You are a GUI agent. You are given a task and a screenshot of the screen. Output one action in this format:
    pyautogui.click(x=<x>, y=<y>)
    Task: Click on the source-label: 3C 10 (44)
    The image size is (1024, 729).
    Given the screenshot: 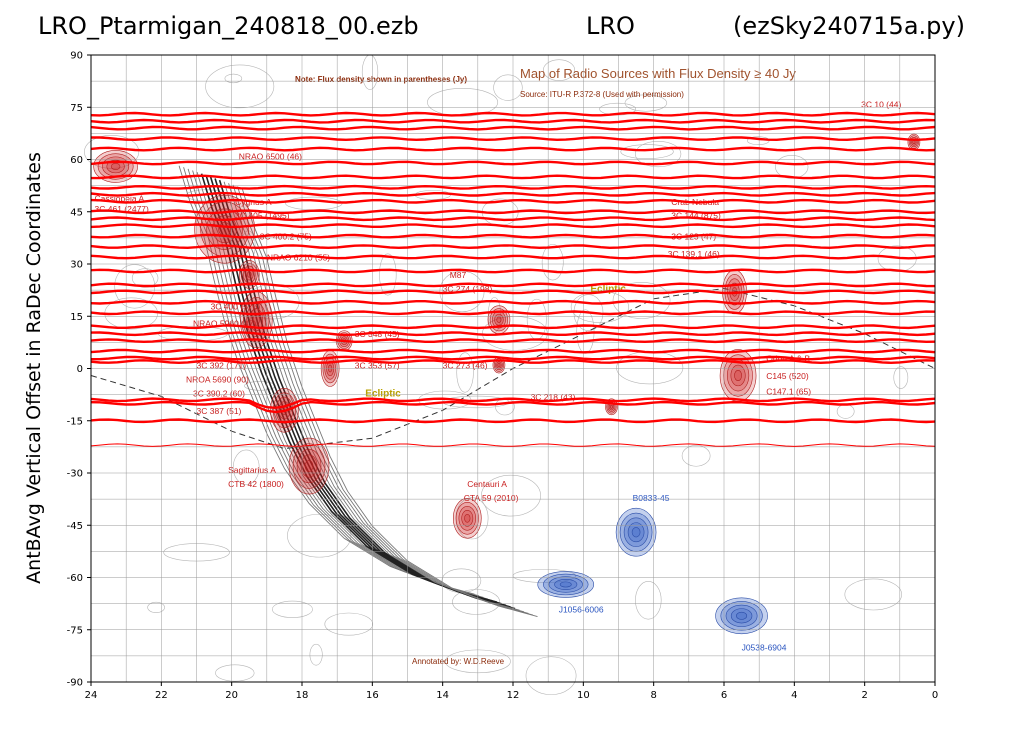 What is the action you would take?
    pyautogui.click(x=881, y=104)
    